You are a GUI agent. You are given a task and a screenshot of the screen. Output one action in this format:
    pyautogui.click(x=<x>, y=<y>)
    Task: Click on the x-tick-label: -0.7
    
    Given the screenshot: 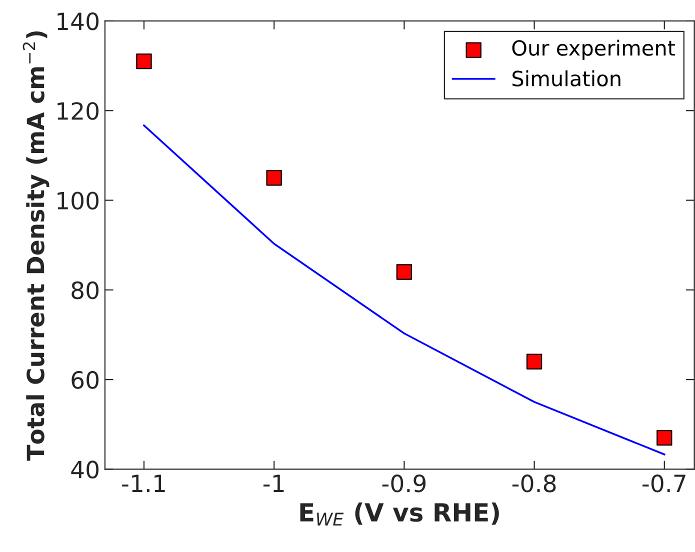 What is the action you would take?
    pyautogui.click(x=664, y=483)
    